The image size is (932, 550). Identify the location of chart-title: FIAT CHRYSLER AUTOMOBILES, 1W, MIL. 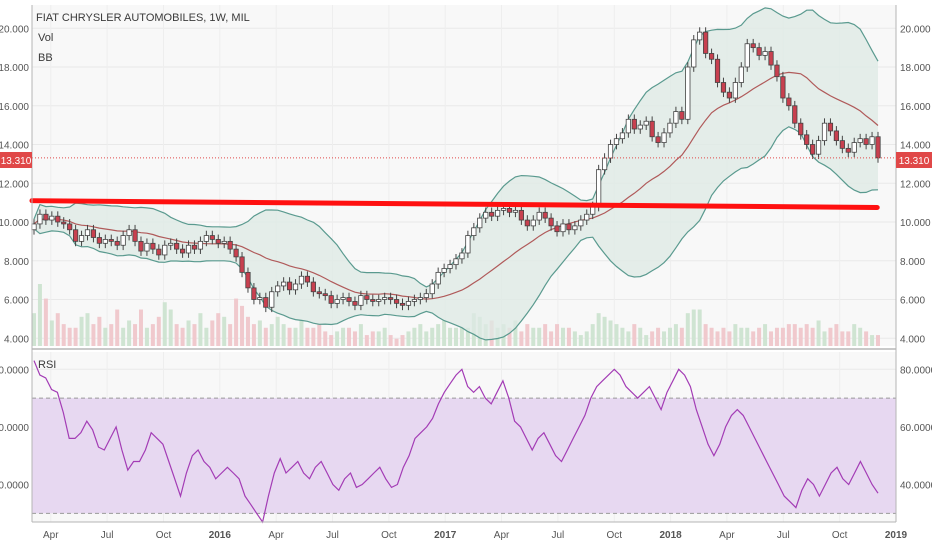
(143, 18).